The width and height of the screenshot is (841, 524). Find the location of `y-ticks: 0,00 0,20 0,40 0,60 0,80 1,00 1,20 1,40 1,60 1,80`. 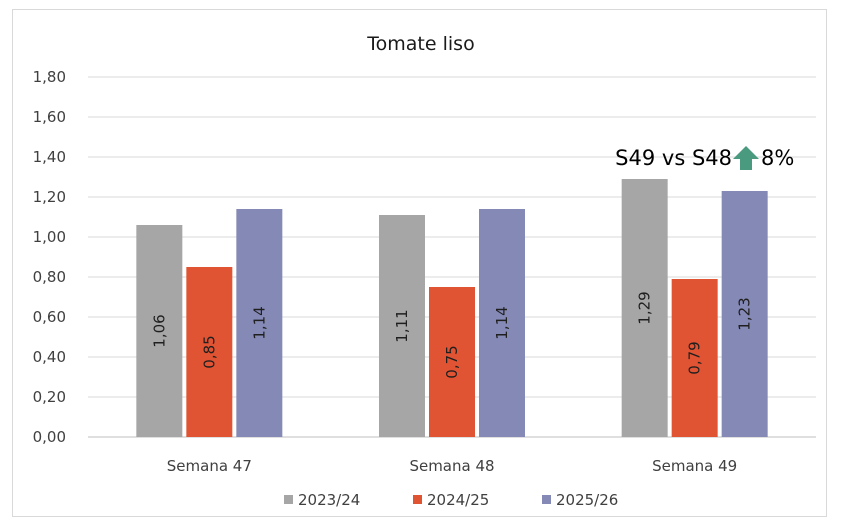

y-ticks: 0,00 0,20 0,40 0,60 0,80 1,00 1,20 1,40 1,60 1,80 is located at coordinates (49, 257).